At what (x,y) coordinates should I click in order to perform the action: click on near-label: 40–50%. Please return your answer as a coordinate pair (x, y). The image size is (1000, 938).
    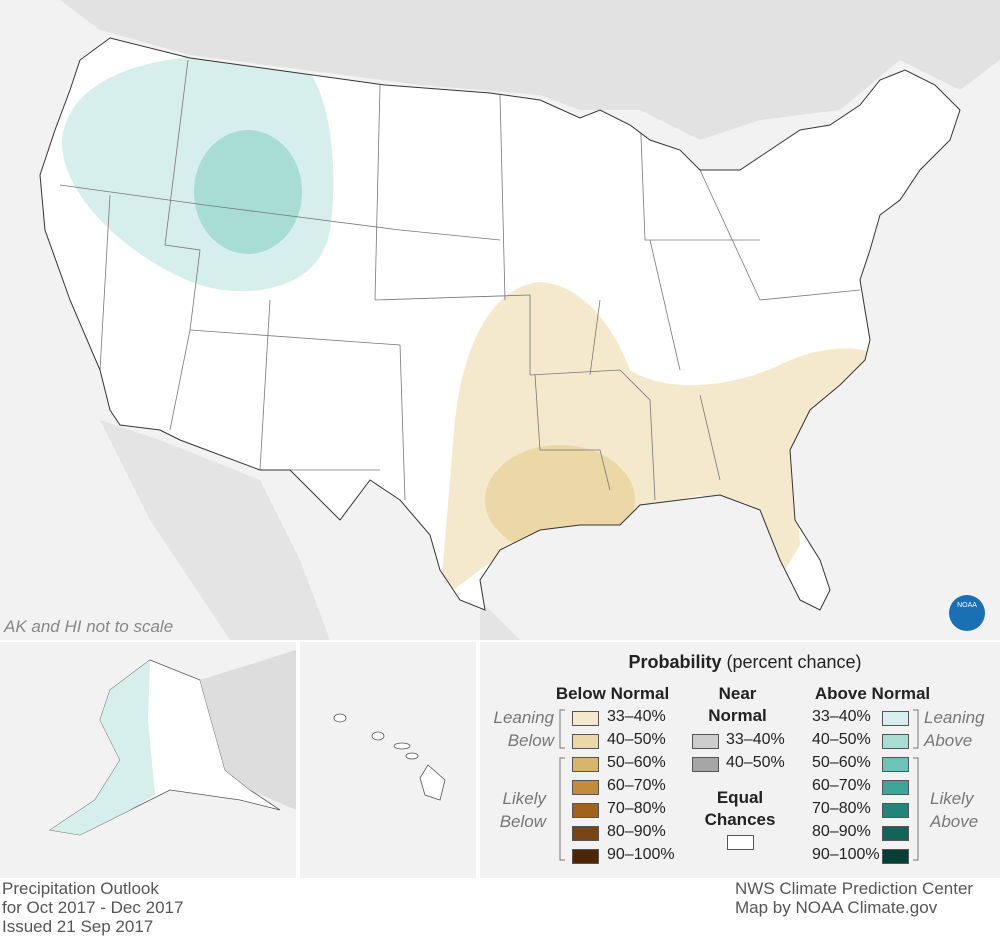
    Looking at the image, I should click on (755, 762).